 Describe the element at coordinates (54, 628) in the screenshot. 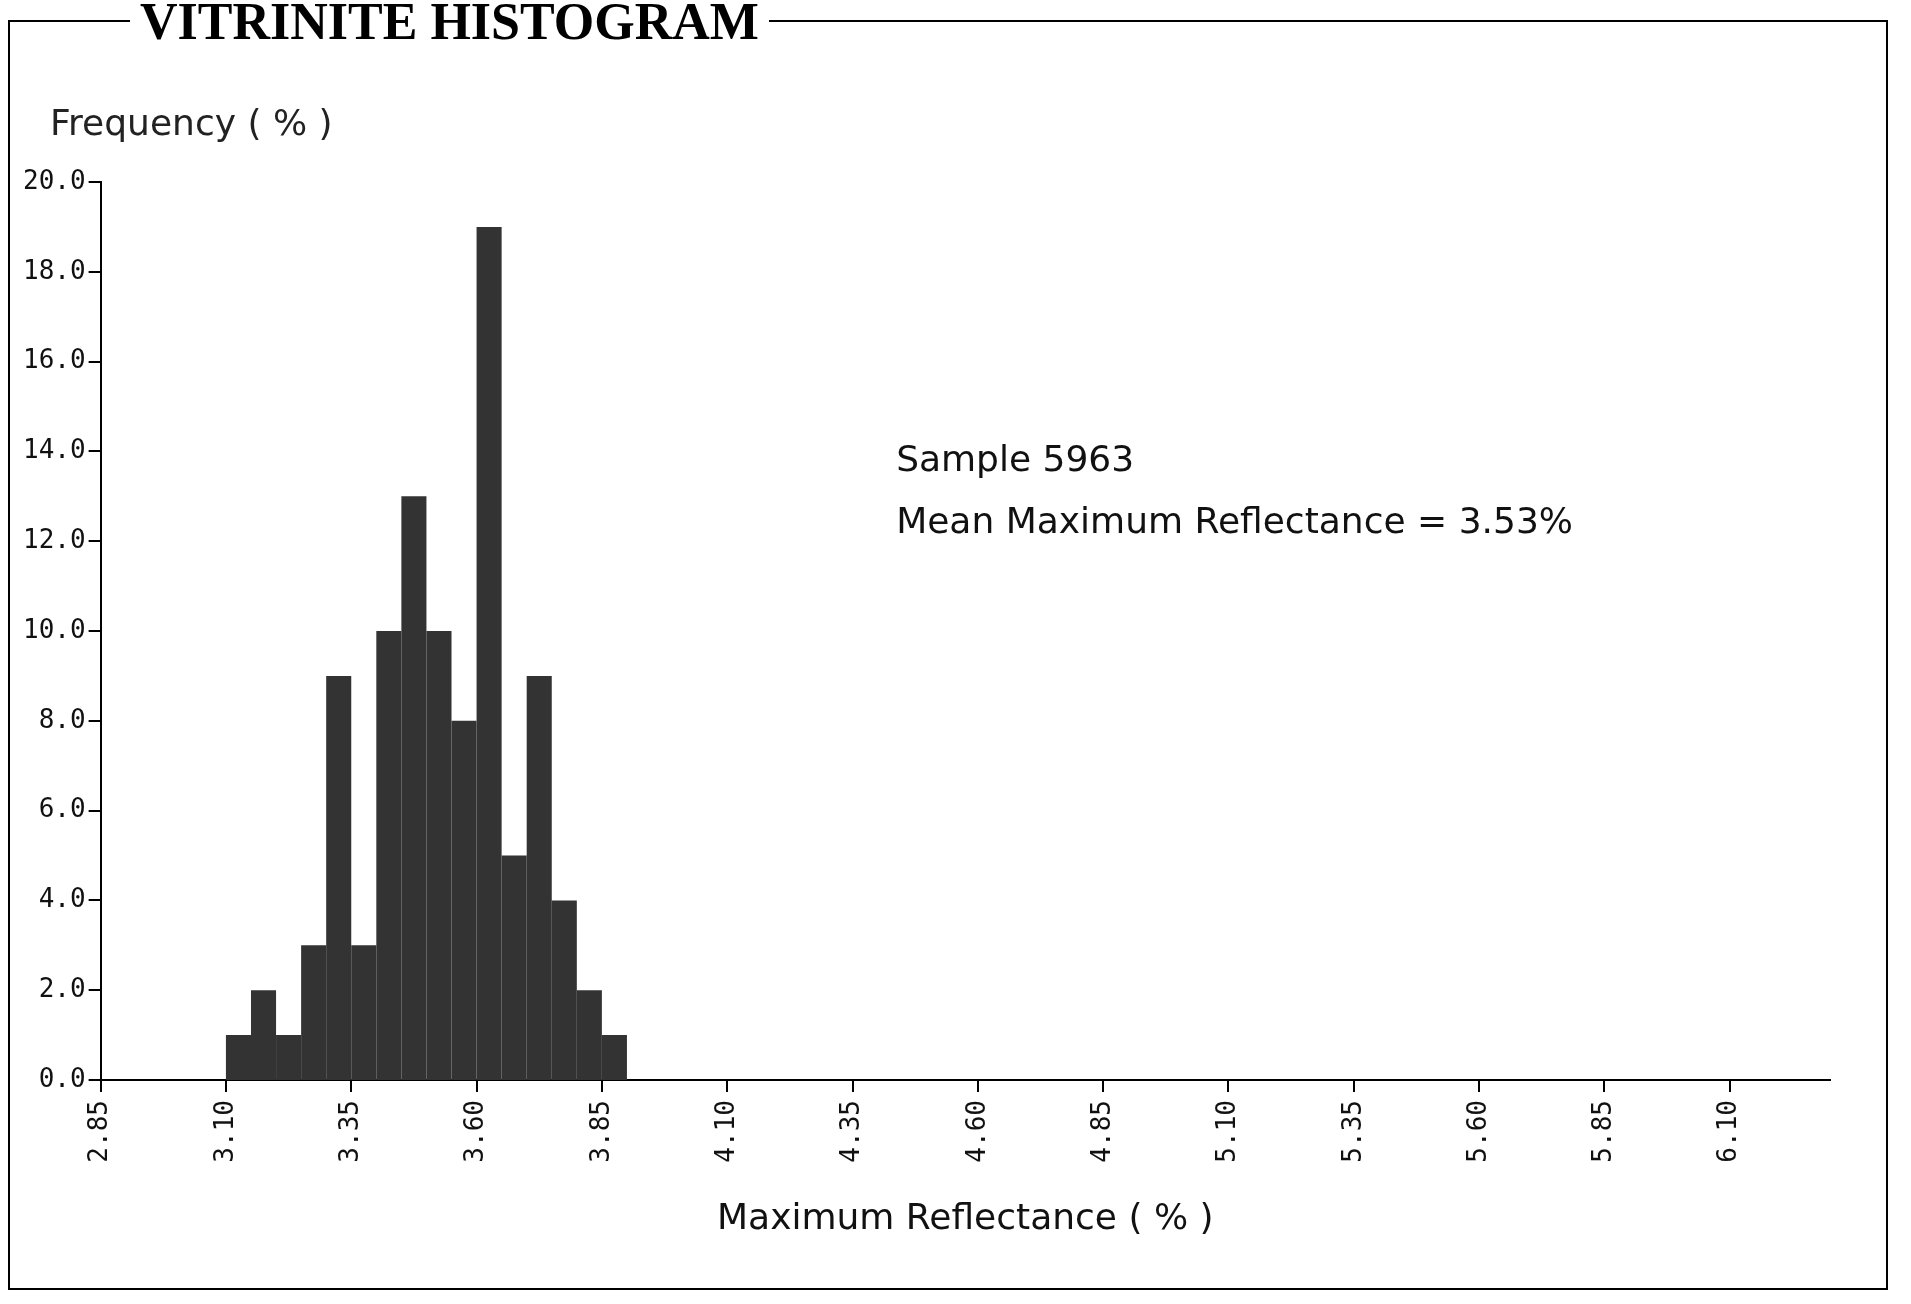

I see `y-tick-label: 10.0` at that location.